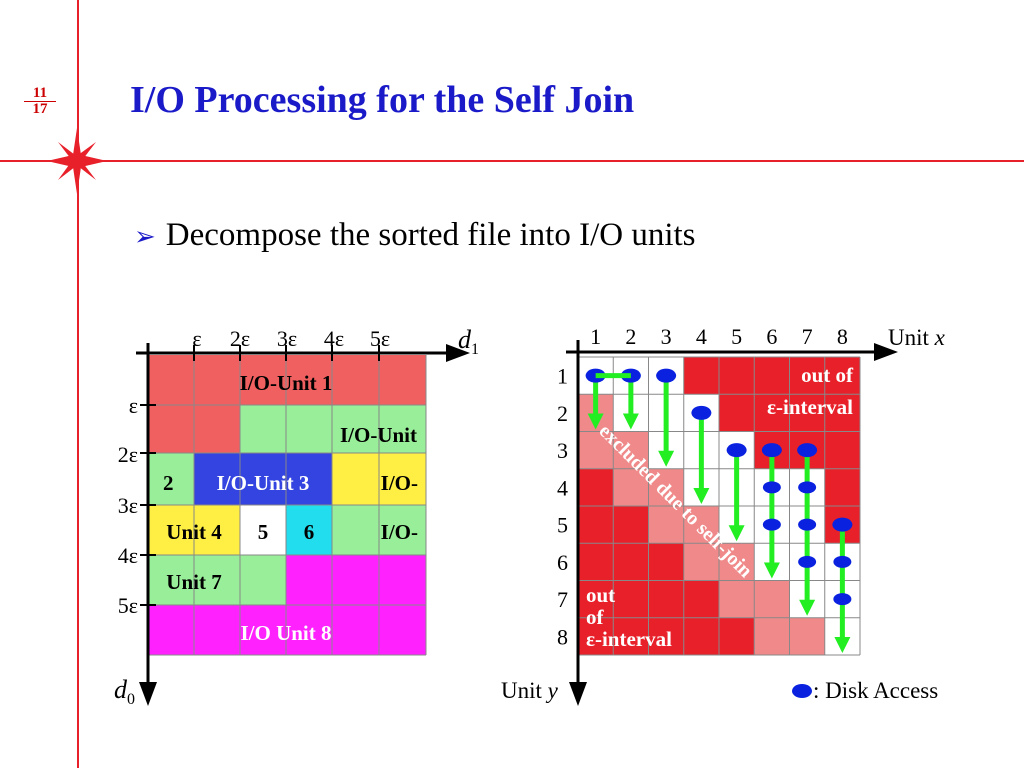  What do you see at coordinates (810, 407) in the screenshot?
I see `out-of-interval-label-2: ε-interval` at bounding box center [810, 407].